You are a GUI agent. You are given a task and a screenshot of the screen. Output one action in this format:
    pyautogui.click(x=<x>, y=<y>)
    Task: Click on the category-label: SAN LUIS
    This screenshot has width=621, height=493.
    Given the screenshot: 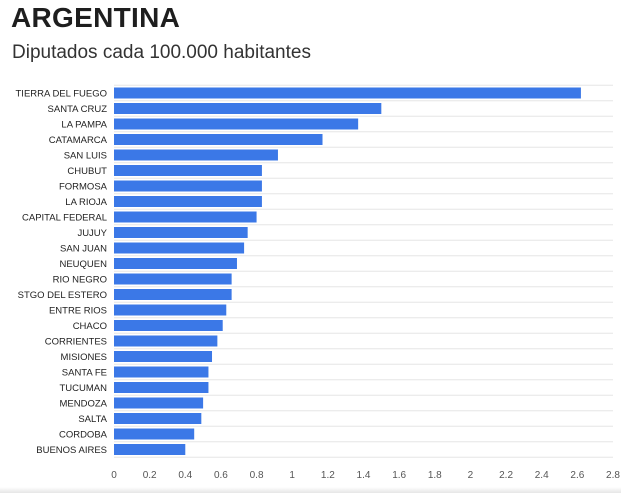 What is the action you would take?
    pyautogui.click(x=85, y=156)
    